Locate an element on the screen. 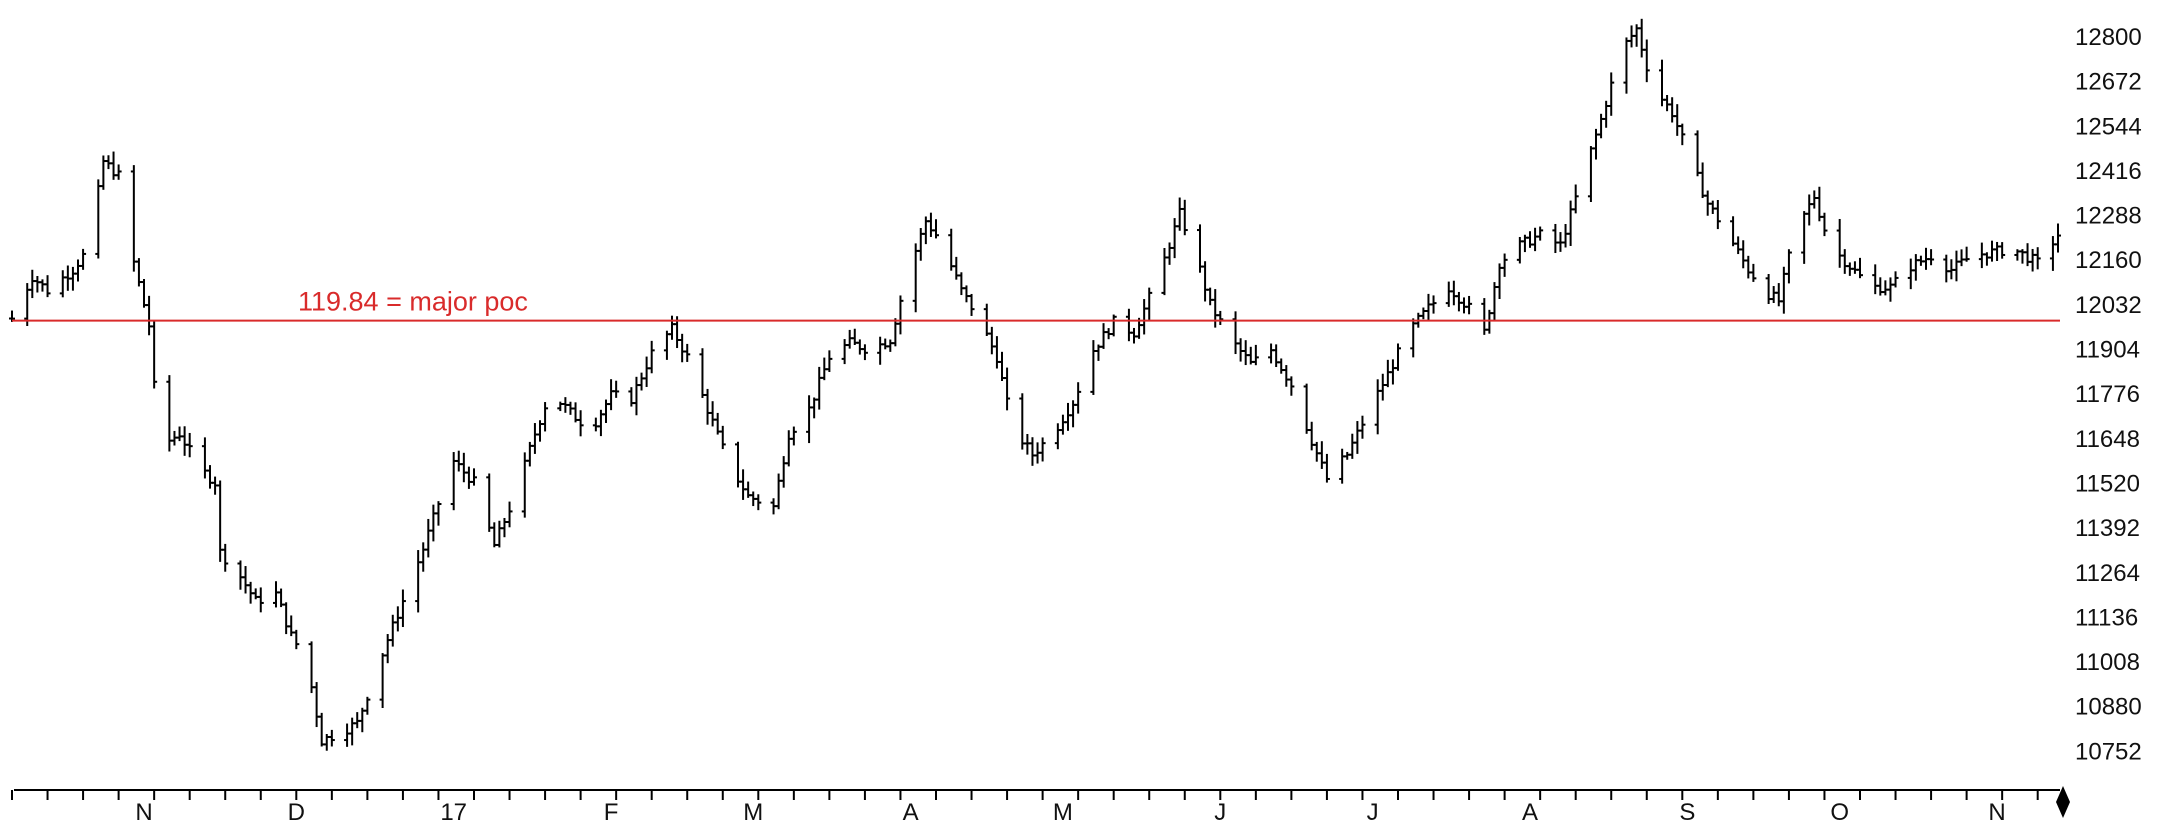 The image size is (2172, 827). x-tick-label: J is located at coordinates (1220, 812).